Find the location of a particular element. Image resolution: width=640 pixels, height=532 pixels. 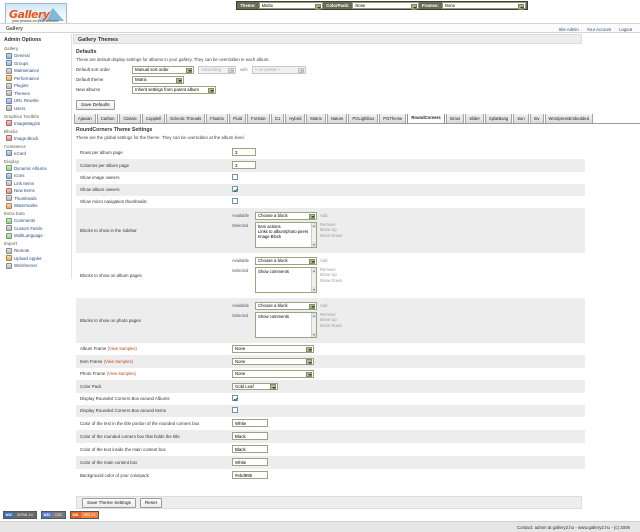

save-defaults-button: Save Defaults is located at coordinates (95, 104).